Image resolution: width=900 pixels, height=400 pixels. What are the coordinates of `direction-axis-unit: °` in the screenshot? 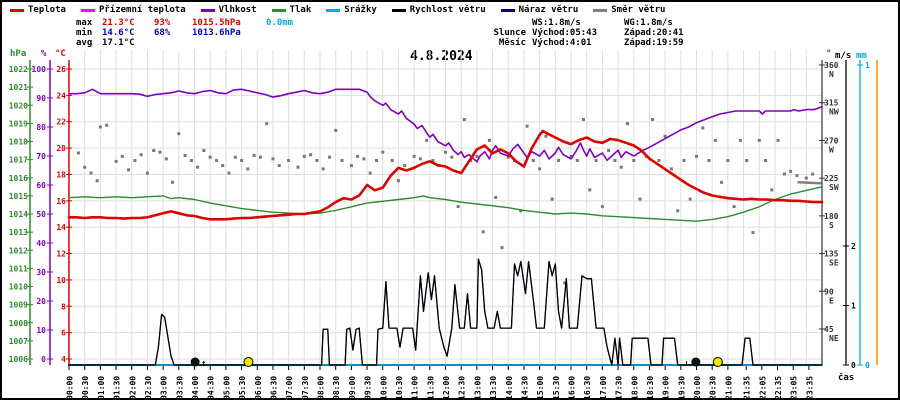 It's located at (828, 54).